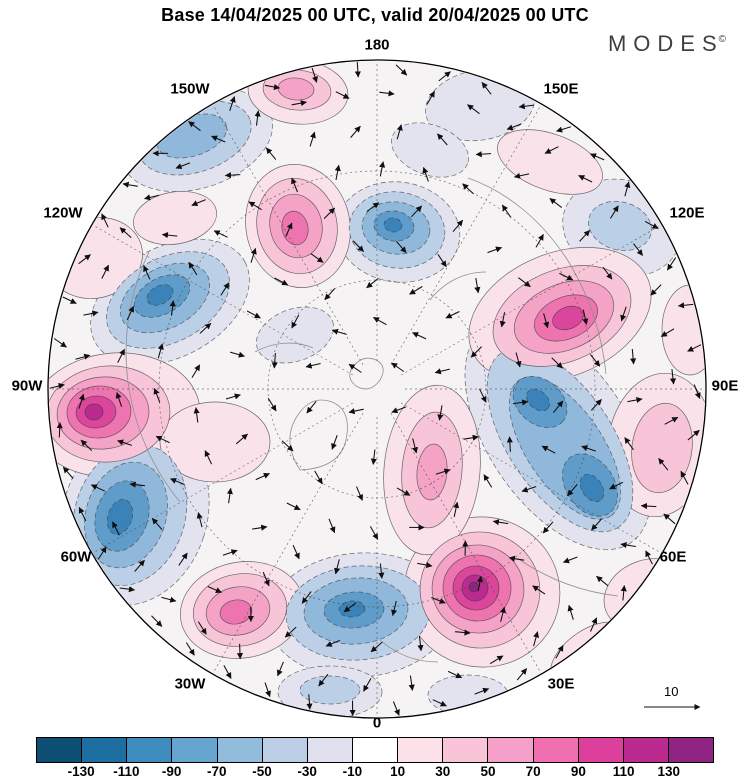 The image size is (750, 783). What do you see at coordinates (352, 771) in the screenshot?
I see `colorbar-tick-label: -10` at bounding box center [352, 771].